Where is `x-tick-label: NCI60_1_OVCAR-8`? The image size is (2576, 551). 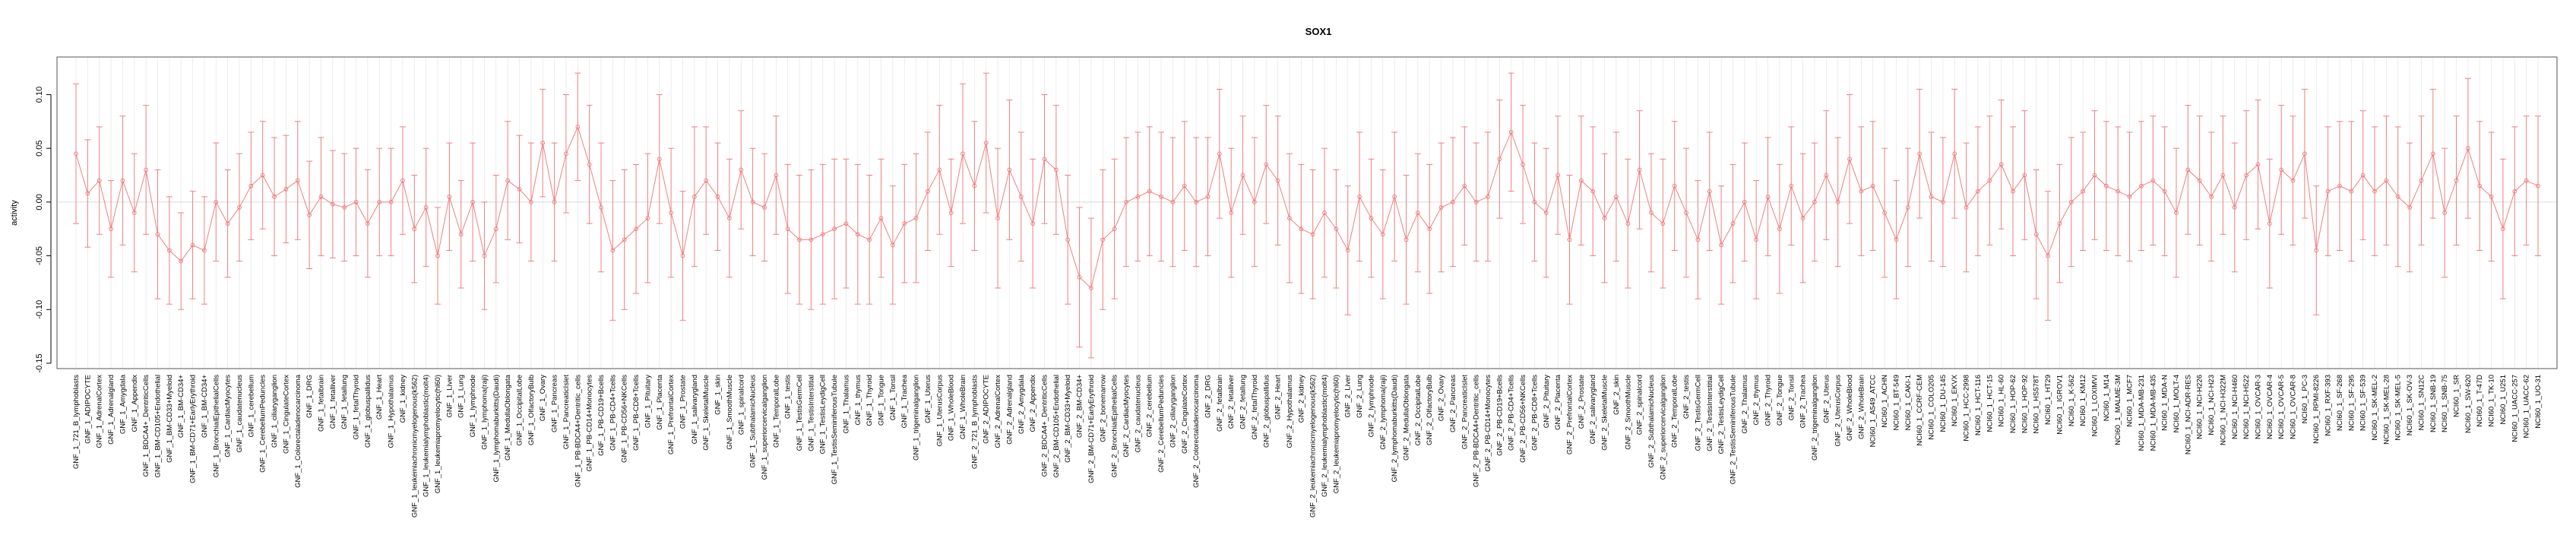 x-tick-label: NCI60_1_OVCAR-8 is located at coordinates (2294, 407).